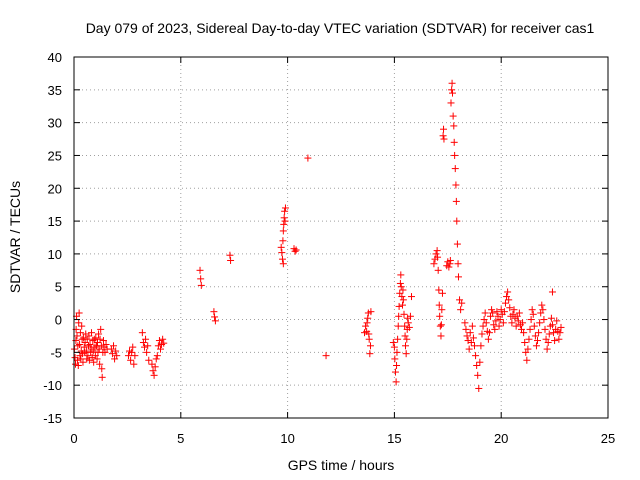 Image resolution: width=640 pixels, height=480 pixels. What do you see at coordinates (52, 385) in the screenshot?
I see `y-tick-label: -10` at bounding box center [52, 385].